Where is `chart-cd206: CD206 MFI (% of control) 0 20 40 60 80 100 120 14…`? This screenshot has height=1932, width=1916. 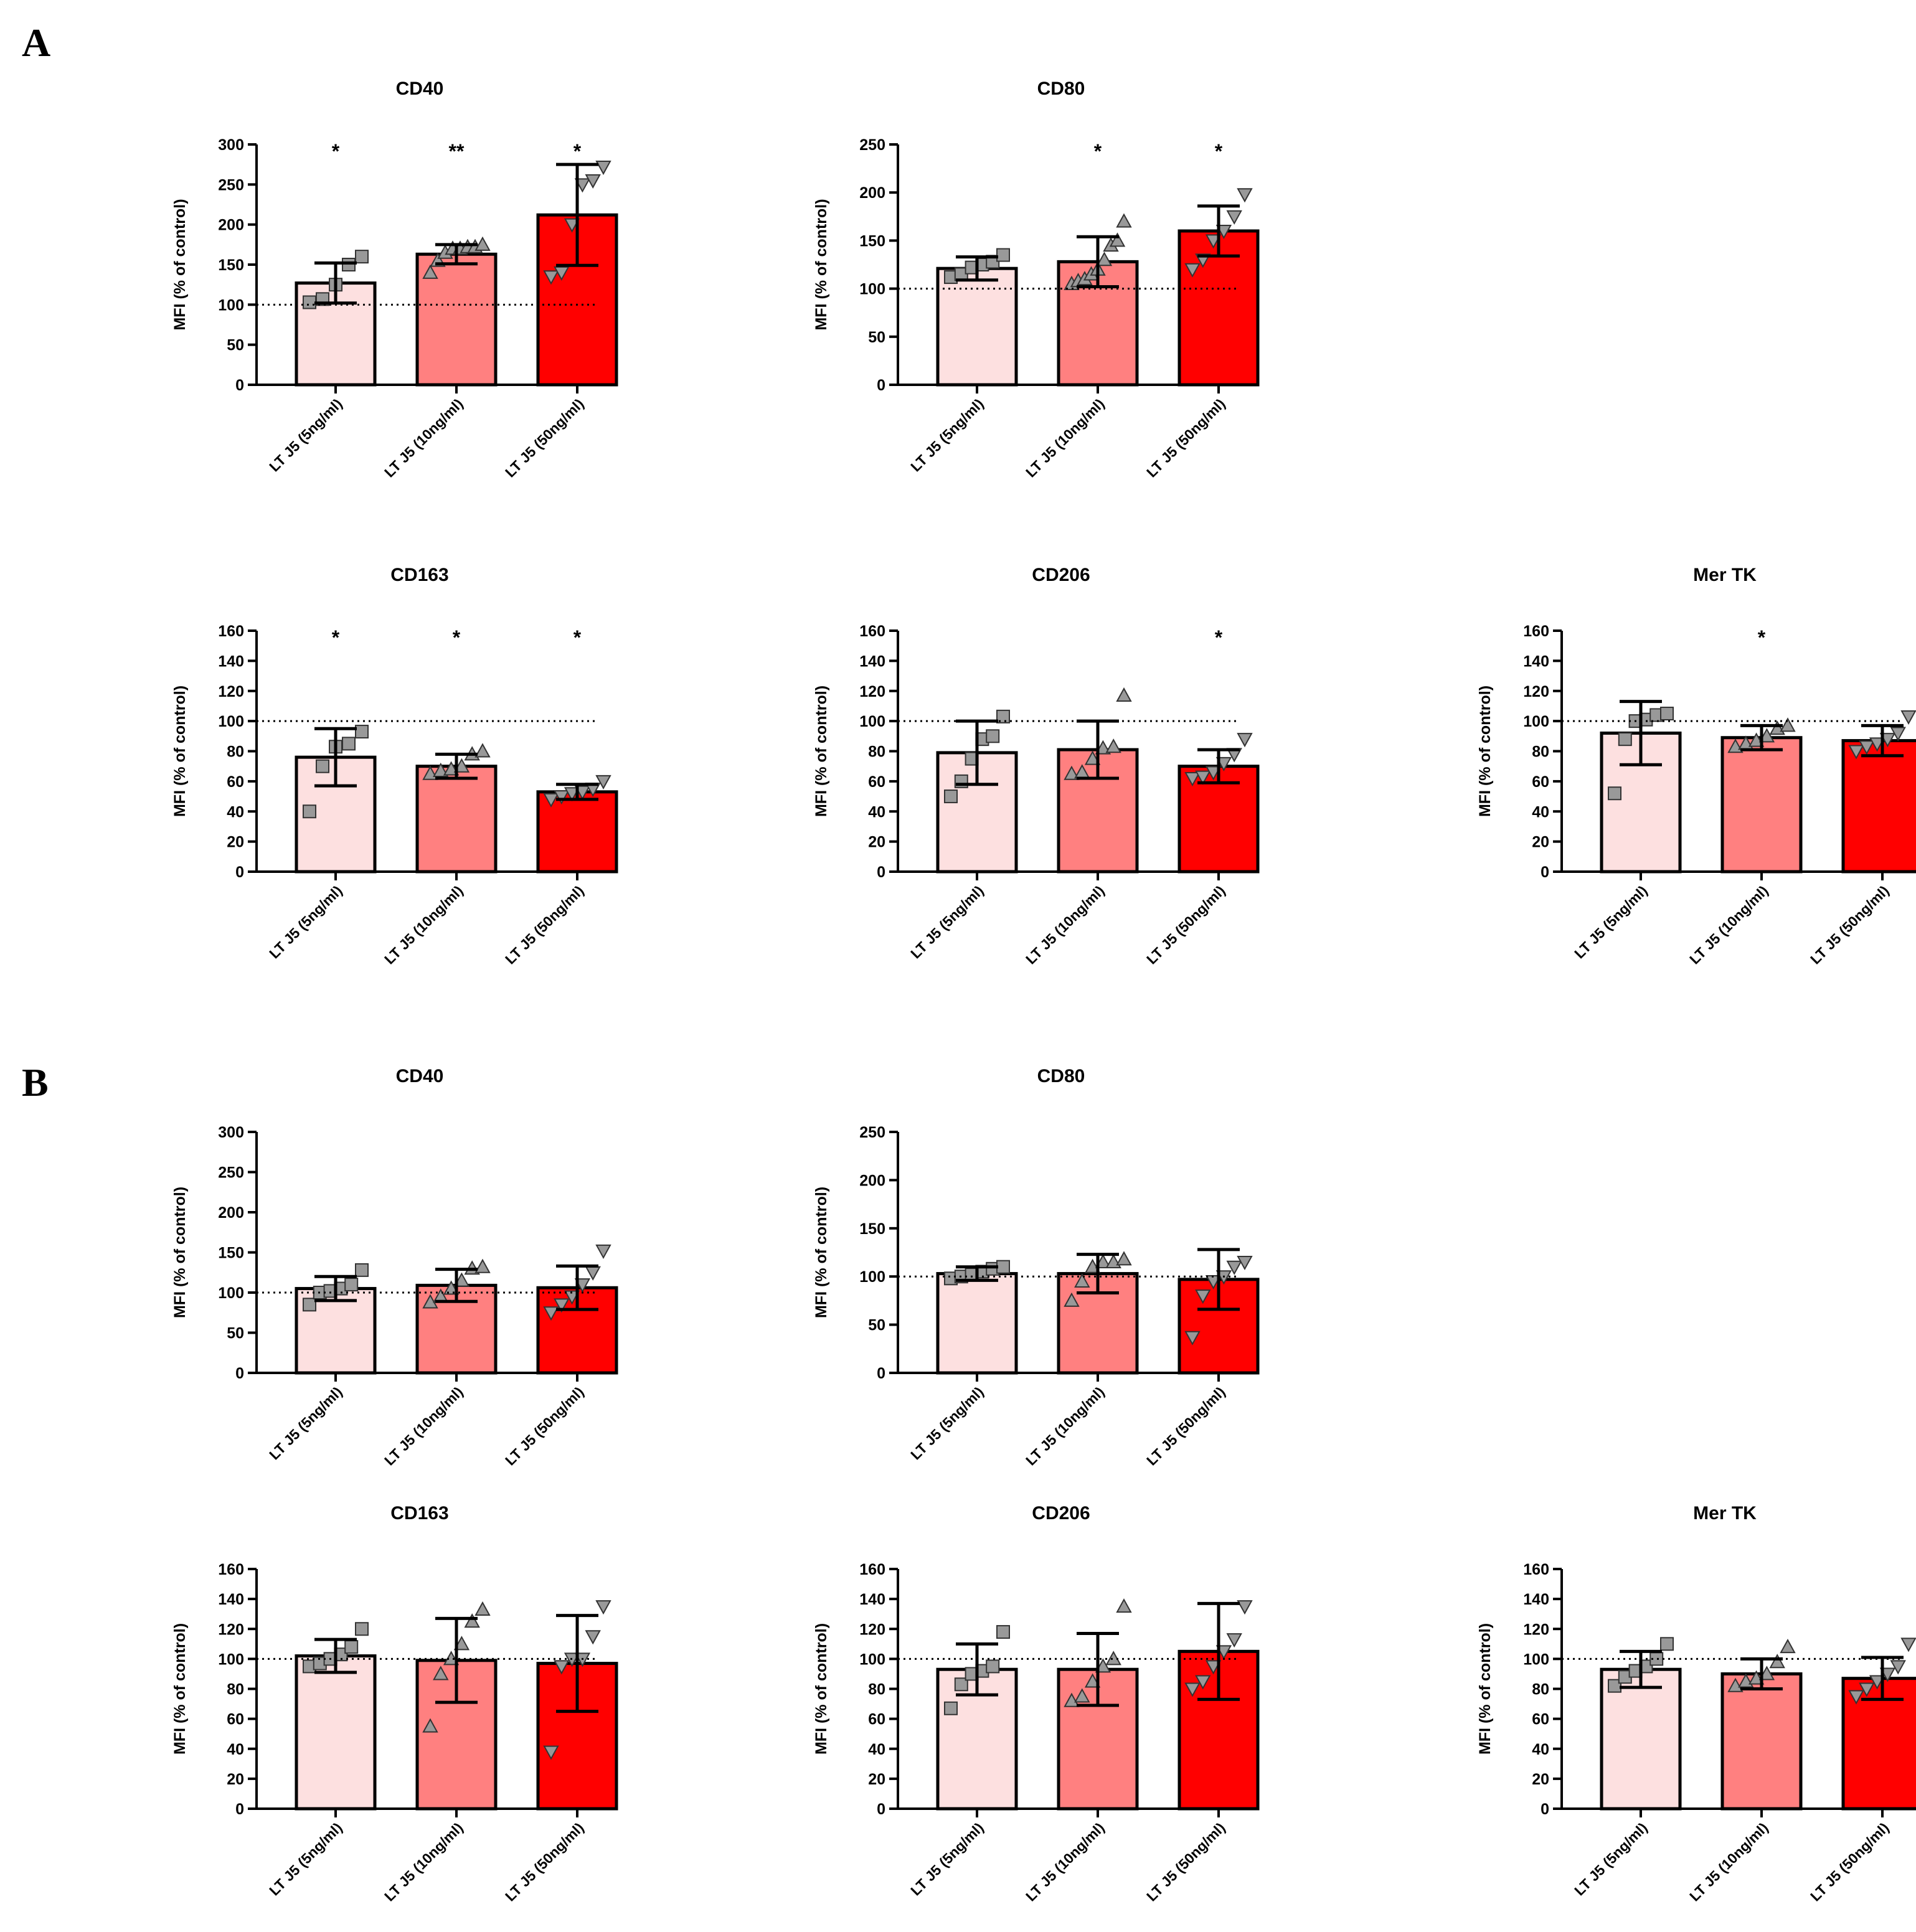
chart-cd206: CD206 MFI (% of control) 0 20 40 60 80 100 120 14… is located at coordinates (1036, 767).